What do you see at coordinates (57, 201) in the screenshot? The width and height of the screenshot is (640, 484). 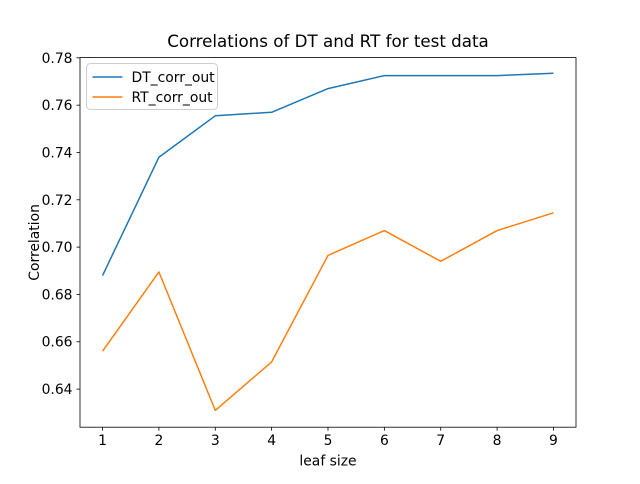 I see `y-tick-label: 0.72` at bounding box center [57, 201].